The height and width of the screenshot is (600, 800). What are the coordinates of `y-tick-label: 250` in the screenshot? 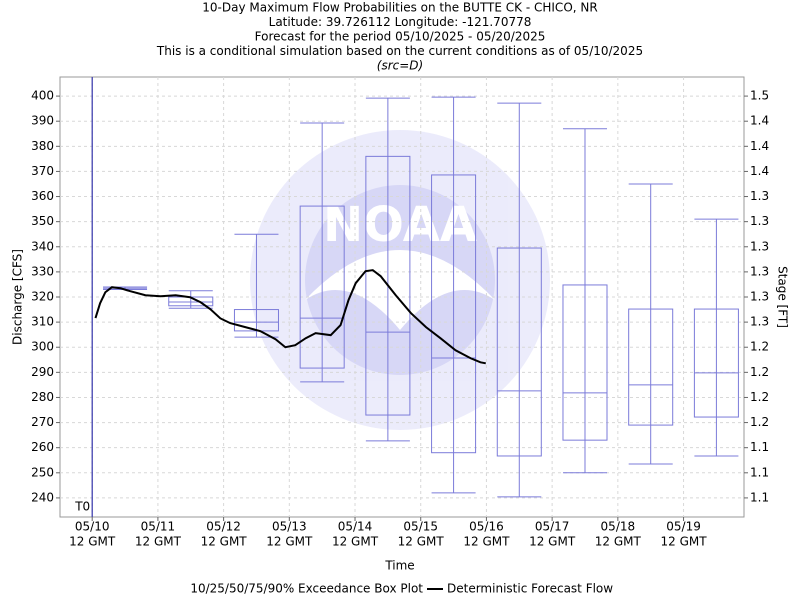 It's located at (42, 472).